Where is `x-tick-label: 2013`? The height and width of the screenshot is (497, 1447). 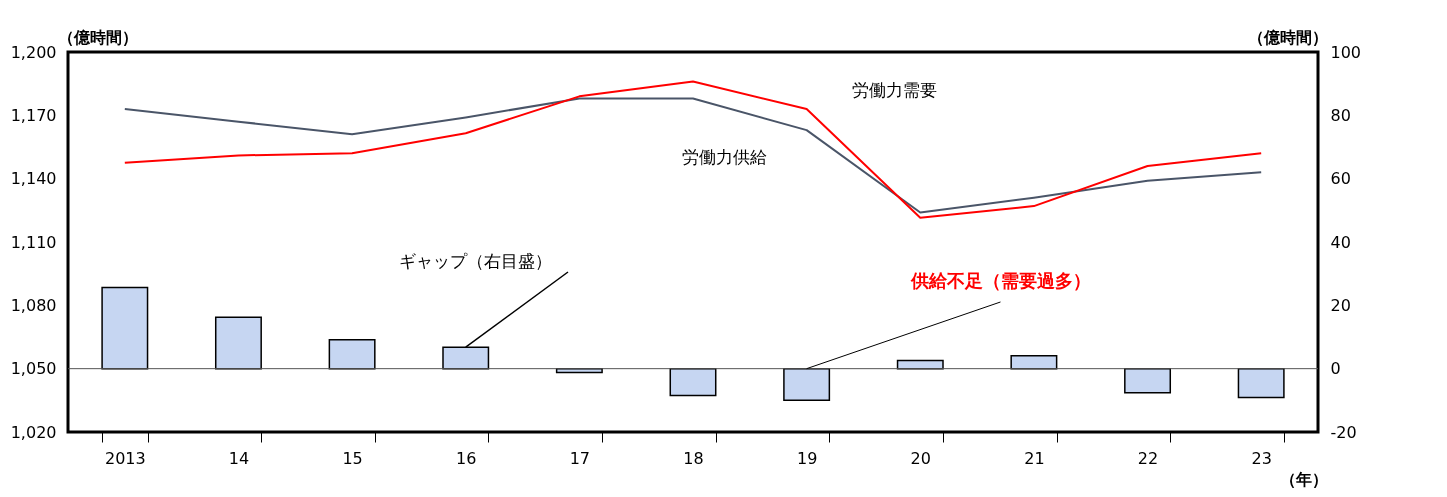 x-tick-label: 2013 is located at coordinates (125, 458).